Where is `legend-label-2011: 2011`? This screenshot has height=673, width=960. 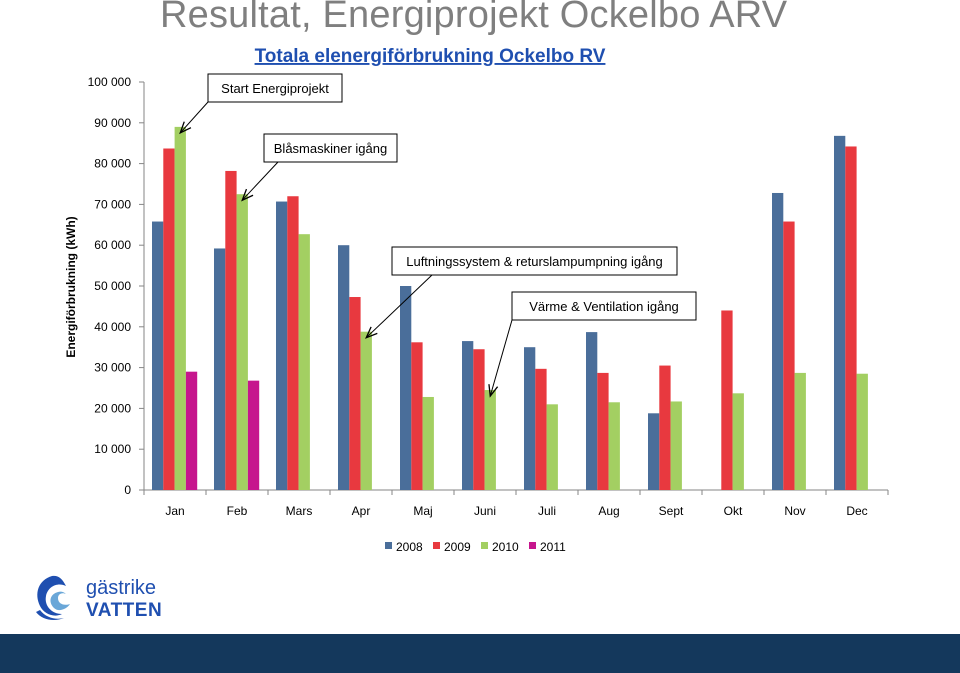
legend-label-2011: 2011 is located at coordinates (553, 547).